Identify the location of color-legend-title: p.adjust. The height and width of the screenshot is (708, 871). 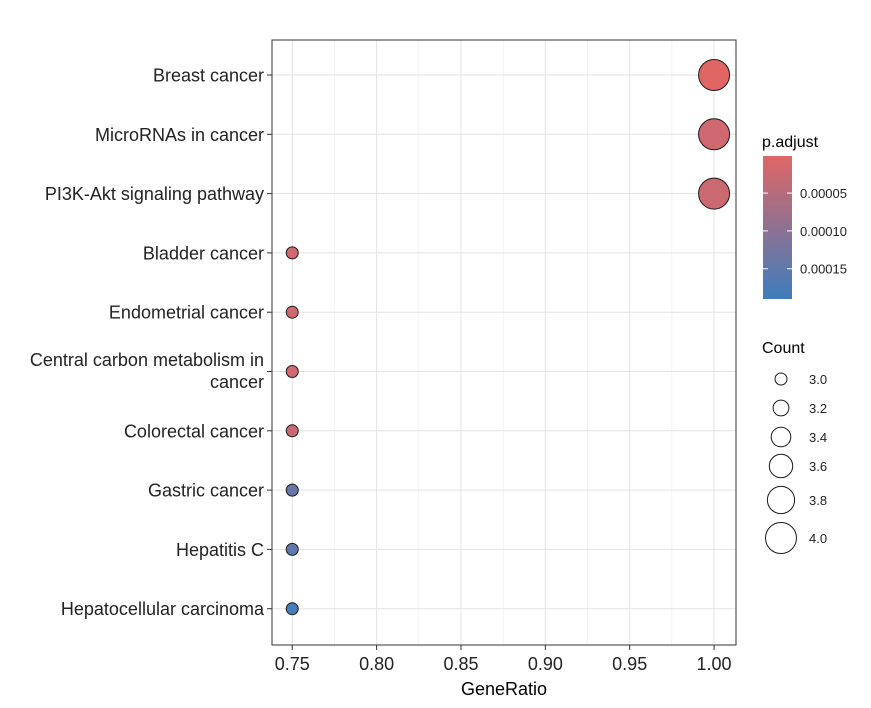
(790, 142).